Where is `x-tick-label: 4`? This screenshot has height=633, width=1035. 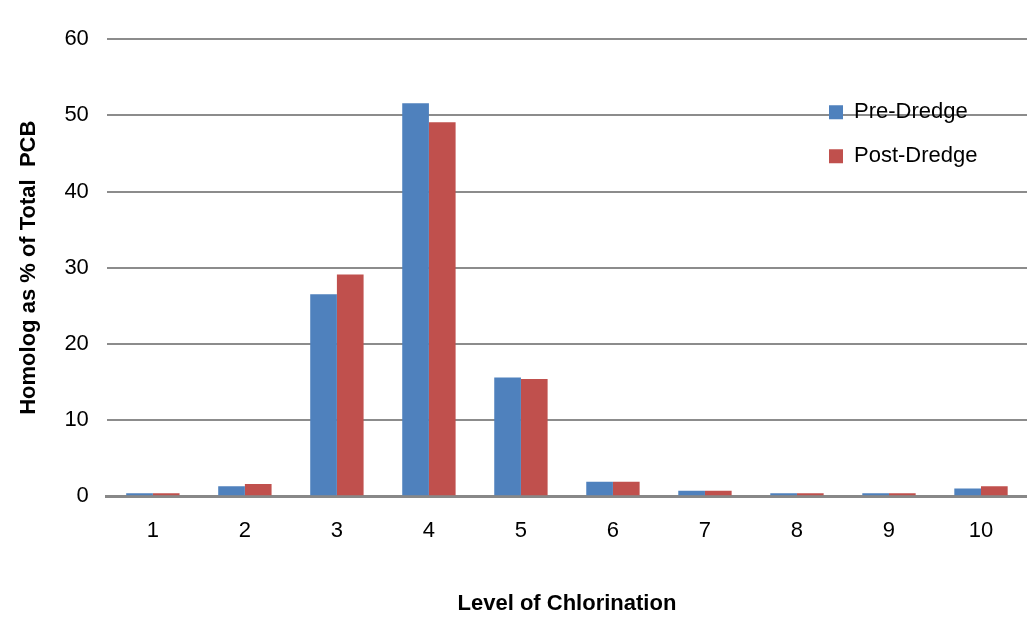 x-tick-label: 4 is located at coordinates (429, 530).